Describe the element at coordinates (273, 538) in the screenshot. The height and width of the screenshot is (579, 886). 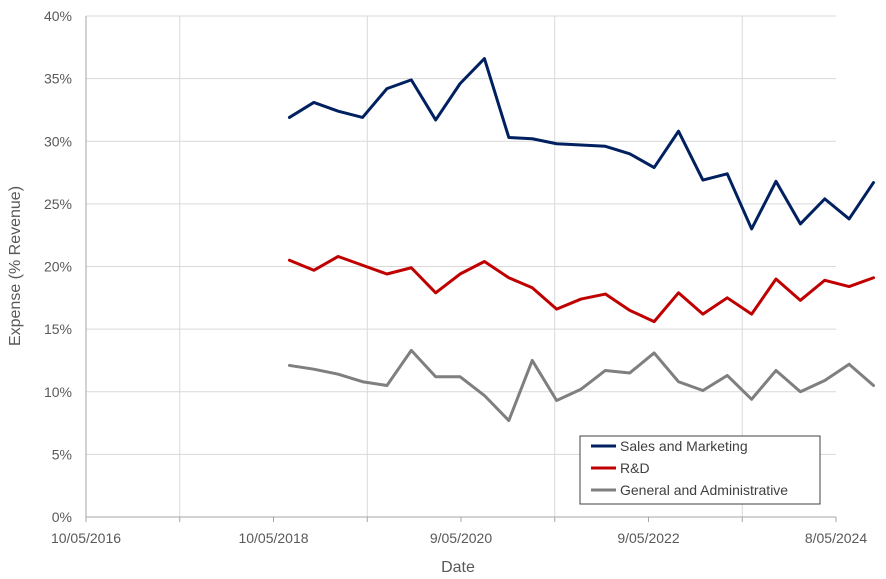
I see `x-tick-label: 10/05/2018` at that location.